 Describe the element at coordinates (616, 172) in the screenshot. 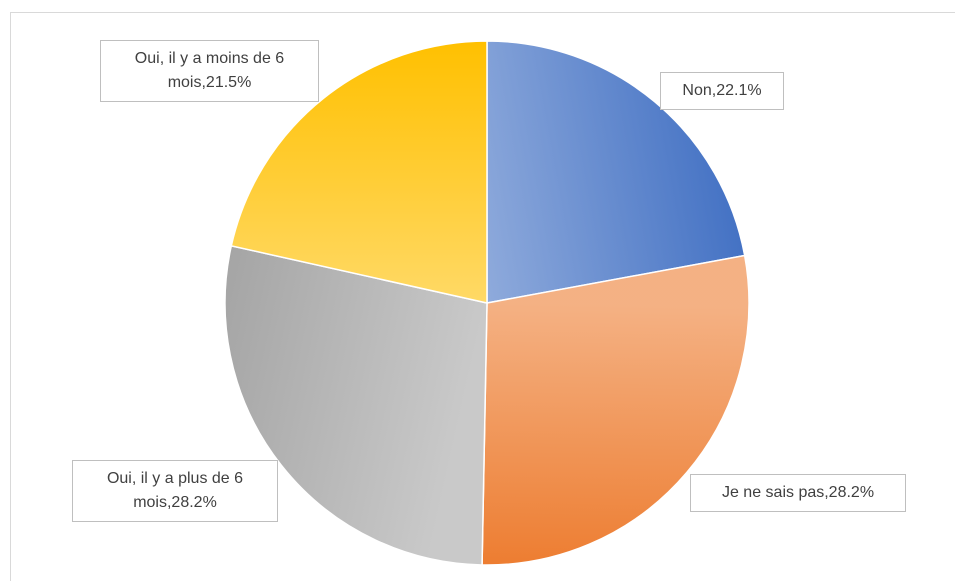

I see `pie-slice: Non` at that location.